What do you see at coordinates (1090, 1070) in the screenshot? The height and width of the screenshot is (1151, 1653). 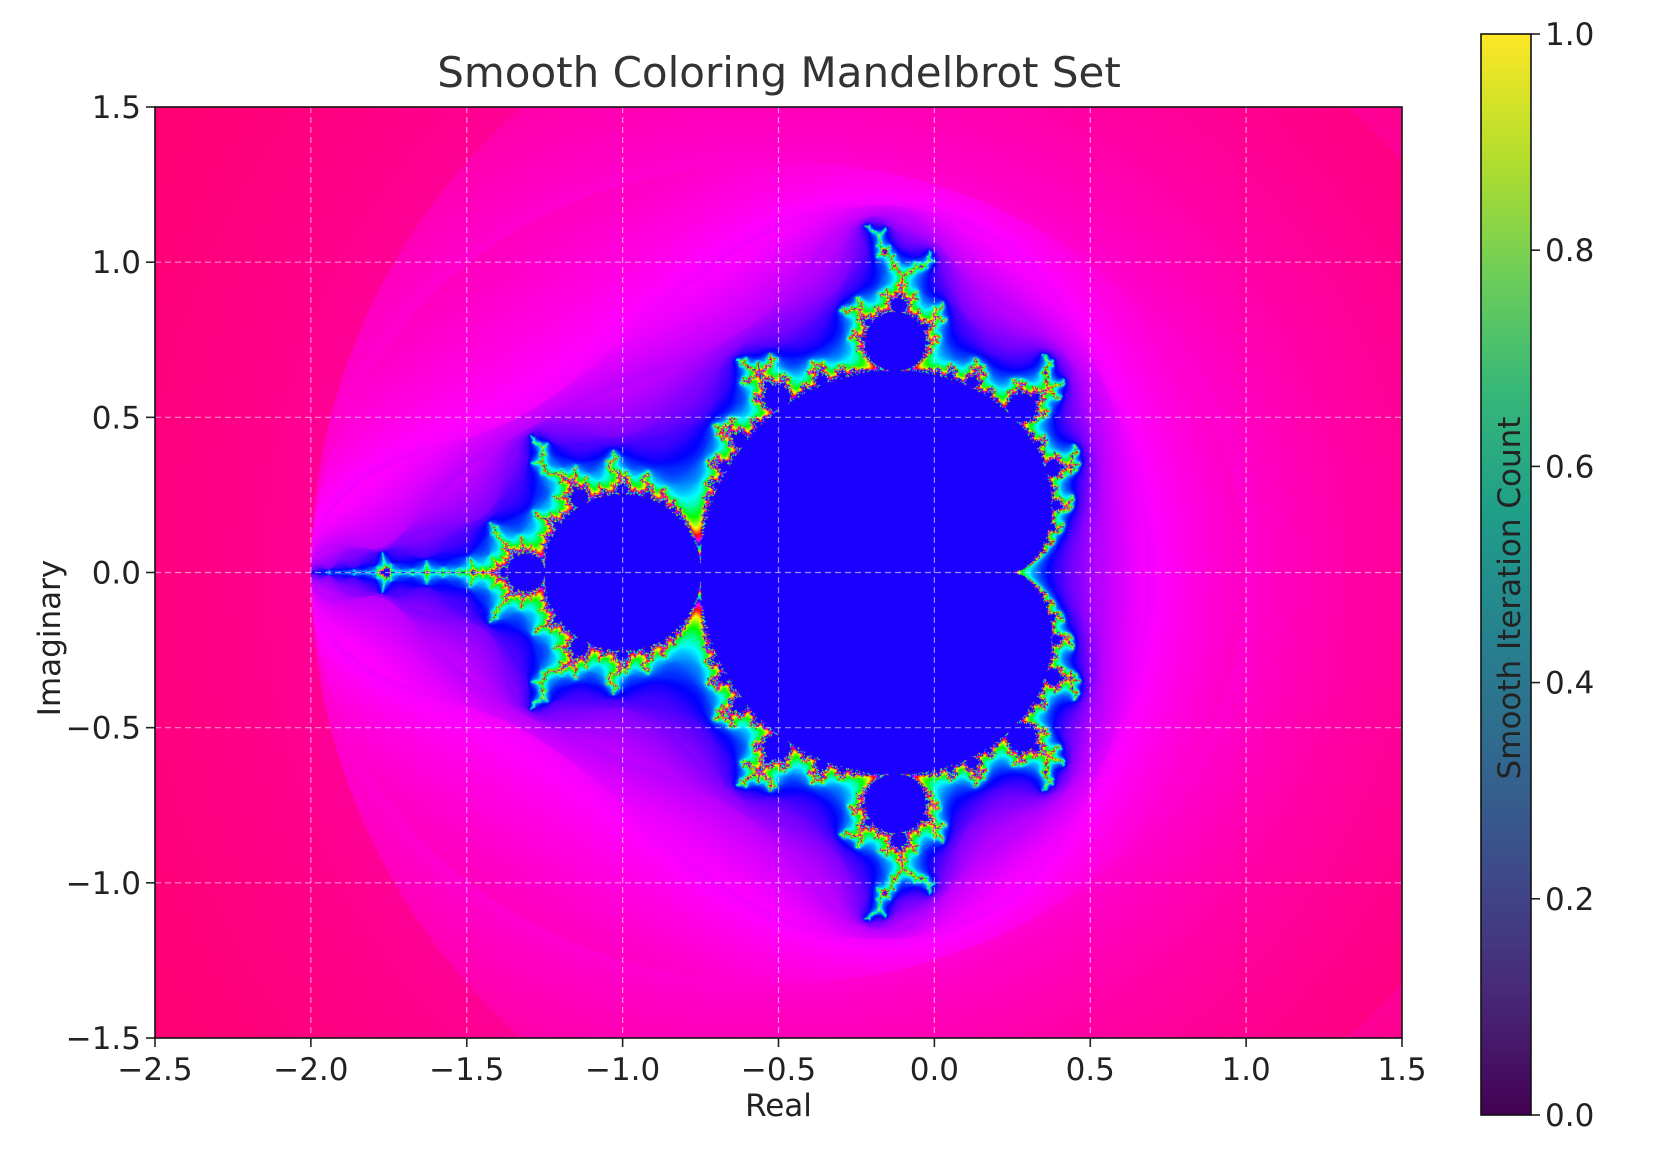 I see `x-tick-label: 0.5` at bounding box center [1090, 1070].